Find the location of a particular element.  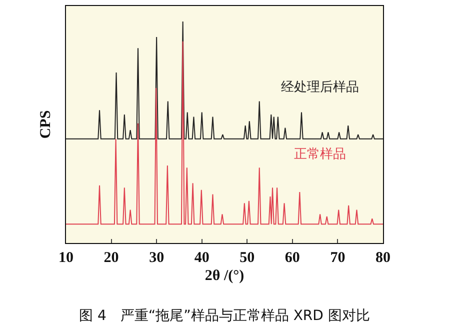

text: 正常样品 is located at coordinates (320, 154).